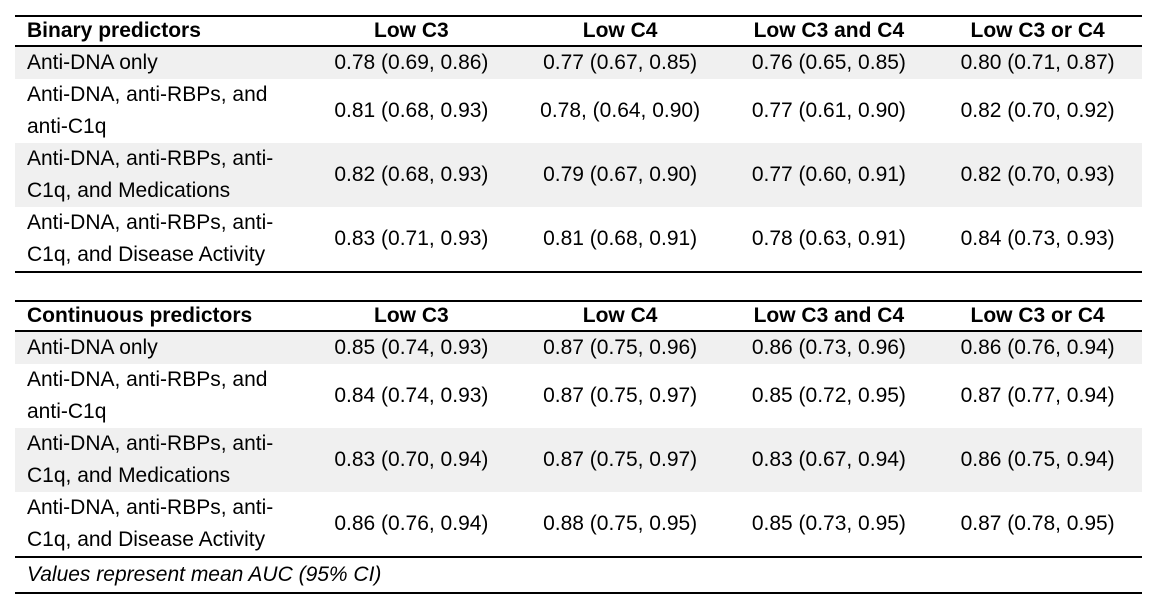 This screenshot has width=1157, height=605. I want to click on auc-value-cell: 0.82 (0.70, 0.92), so click(1037, 110).